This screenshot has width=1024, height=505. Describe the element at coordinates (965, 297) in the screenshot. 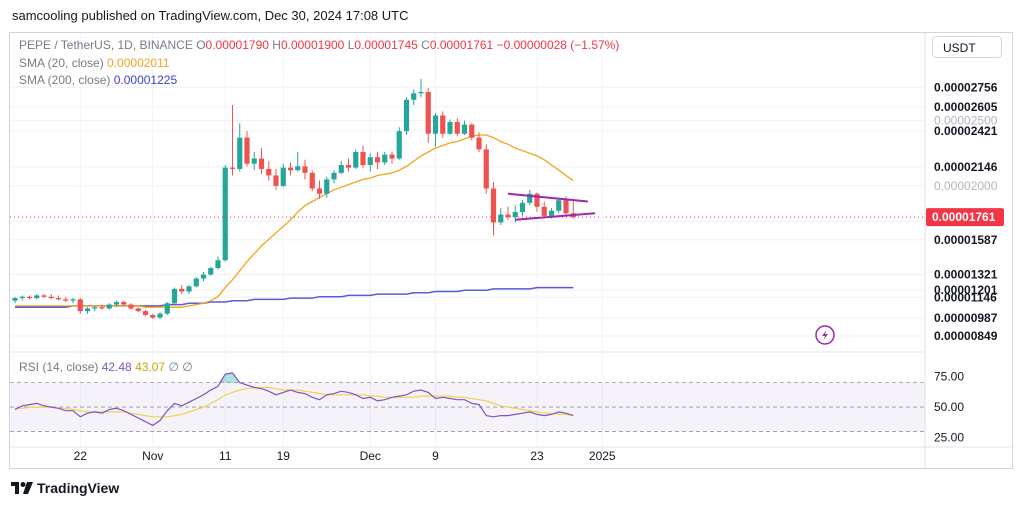

I see `price-tick-label: 0.00001146` at that location.